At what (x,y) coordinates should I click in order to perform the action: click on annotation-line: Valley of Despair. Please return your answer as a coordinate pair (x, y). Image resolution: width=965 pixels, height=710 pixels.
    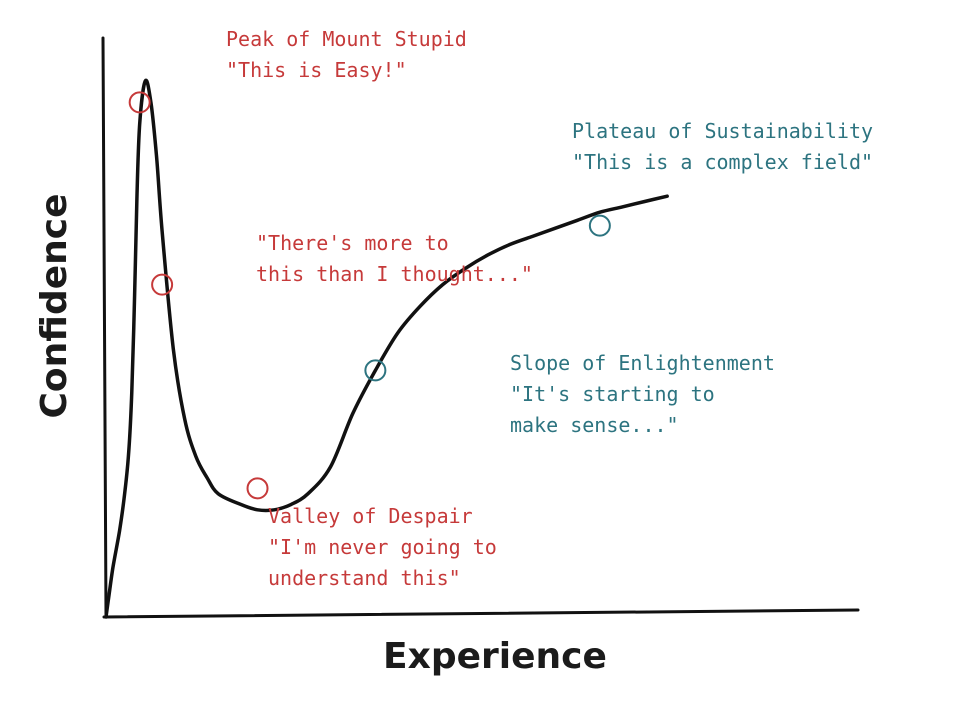
    Looking at the image, I should click on (370, 516).